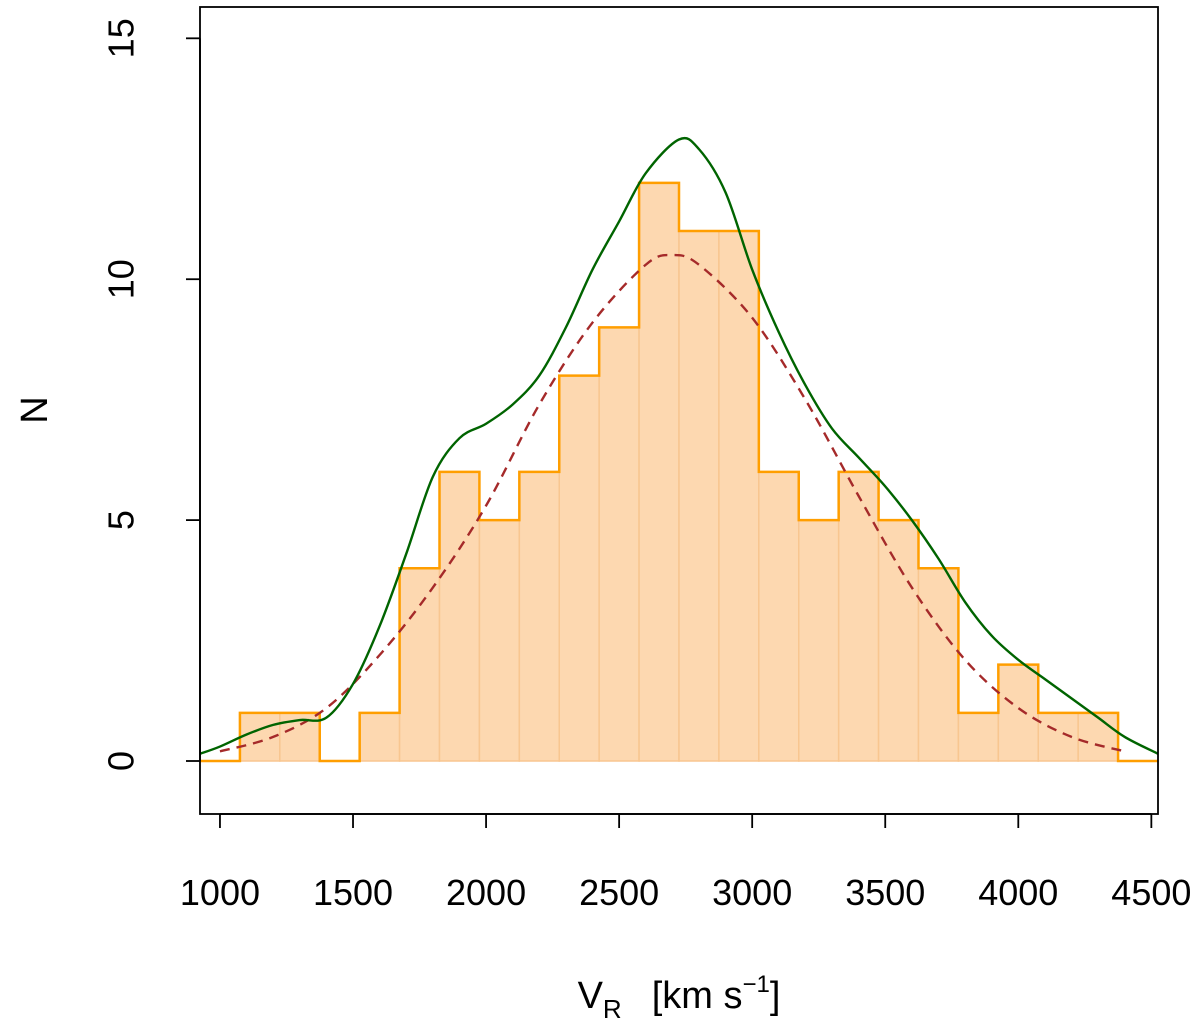 This screenshot has height=1022, width=1200. I want to click on y-tick-label: 10, so click(121, 279).